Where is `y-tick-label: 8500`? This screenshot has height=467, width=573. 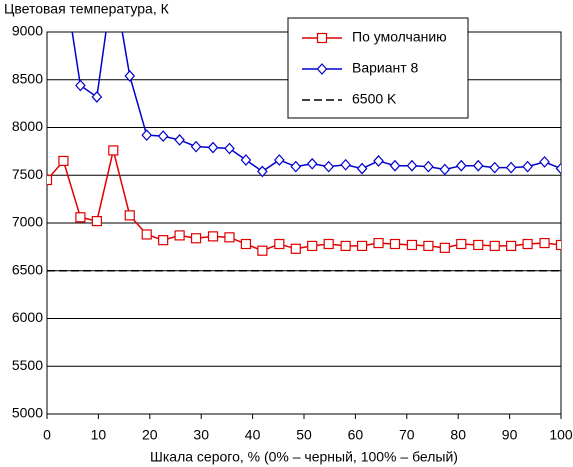
y-tick-label: 8500 is located at coordinates (27, 78).